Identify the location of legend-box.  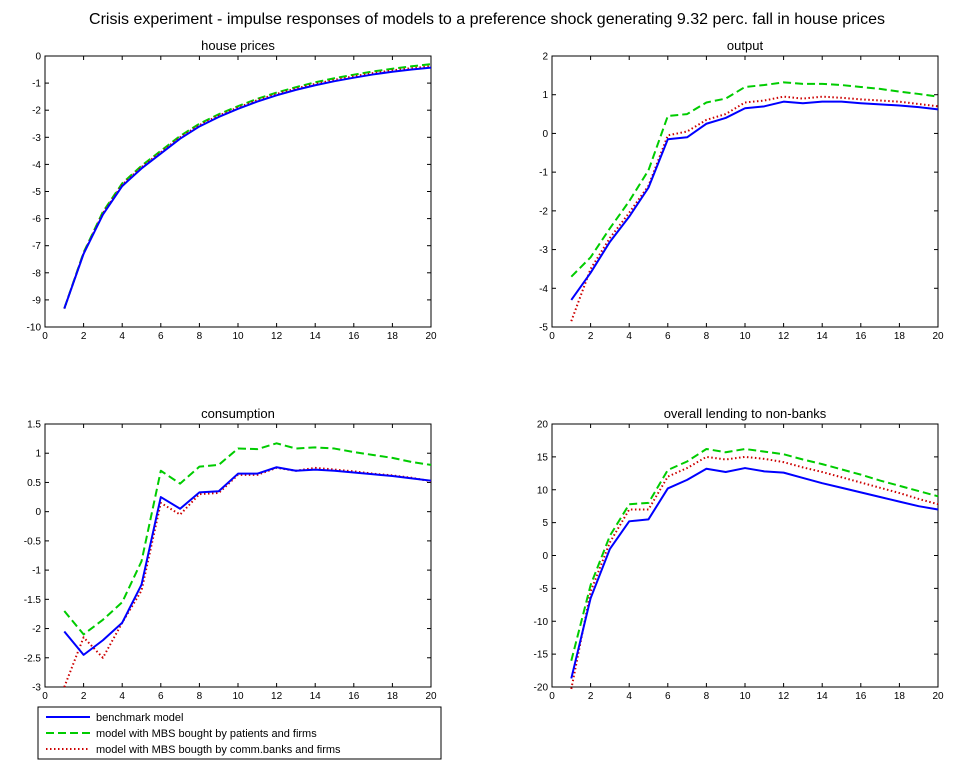
(239, 733).